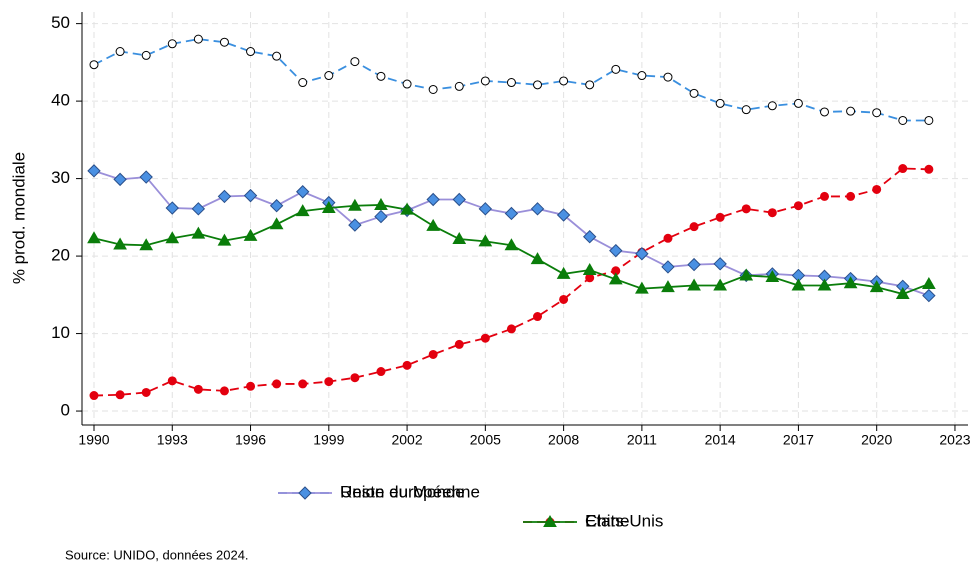 This screenshot has width=975, height=565. Describe the element at coordinates (60, 332) in the screenshot. I see `y-tick-label: 10` at that location.